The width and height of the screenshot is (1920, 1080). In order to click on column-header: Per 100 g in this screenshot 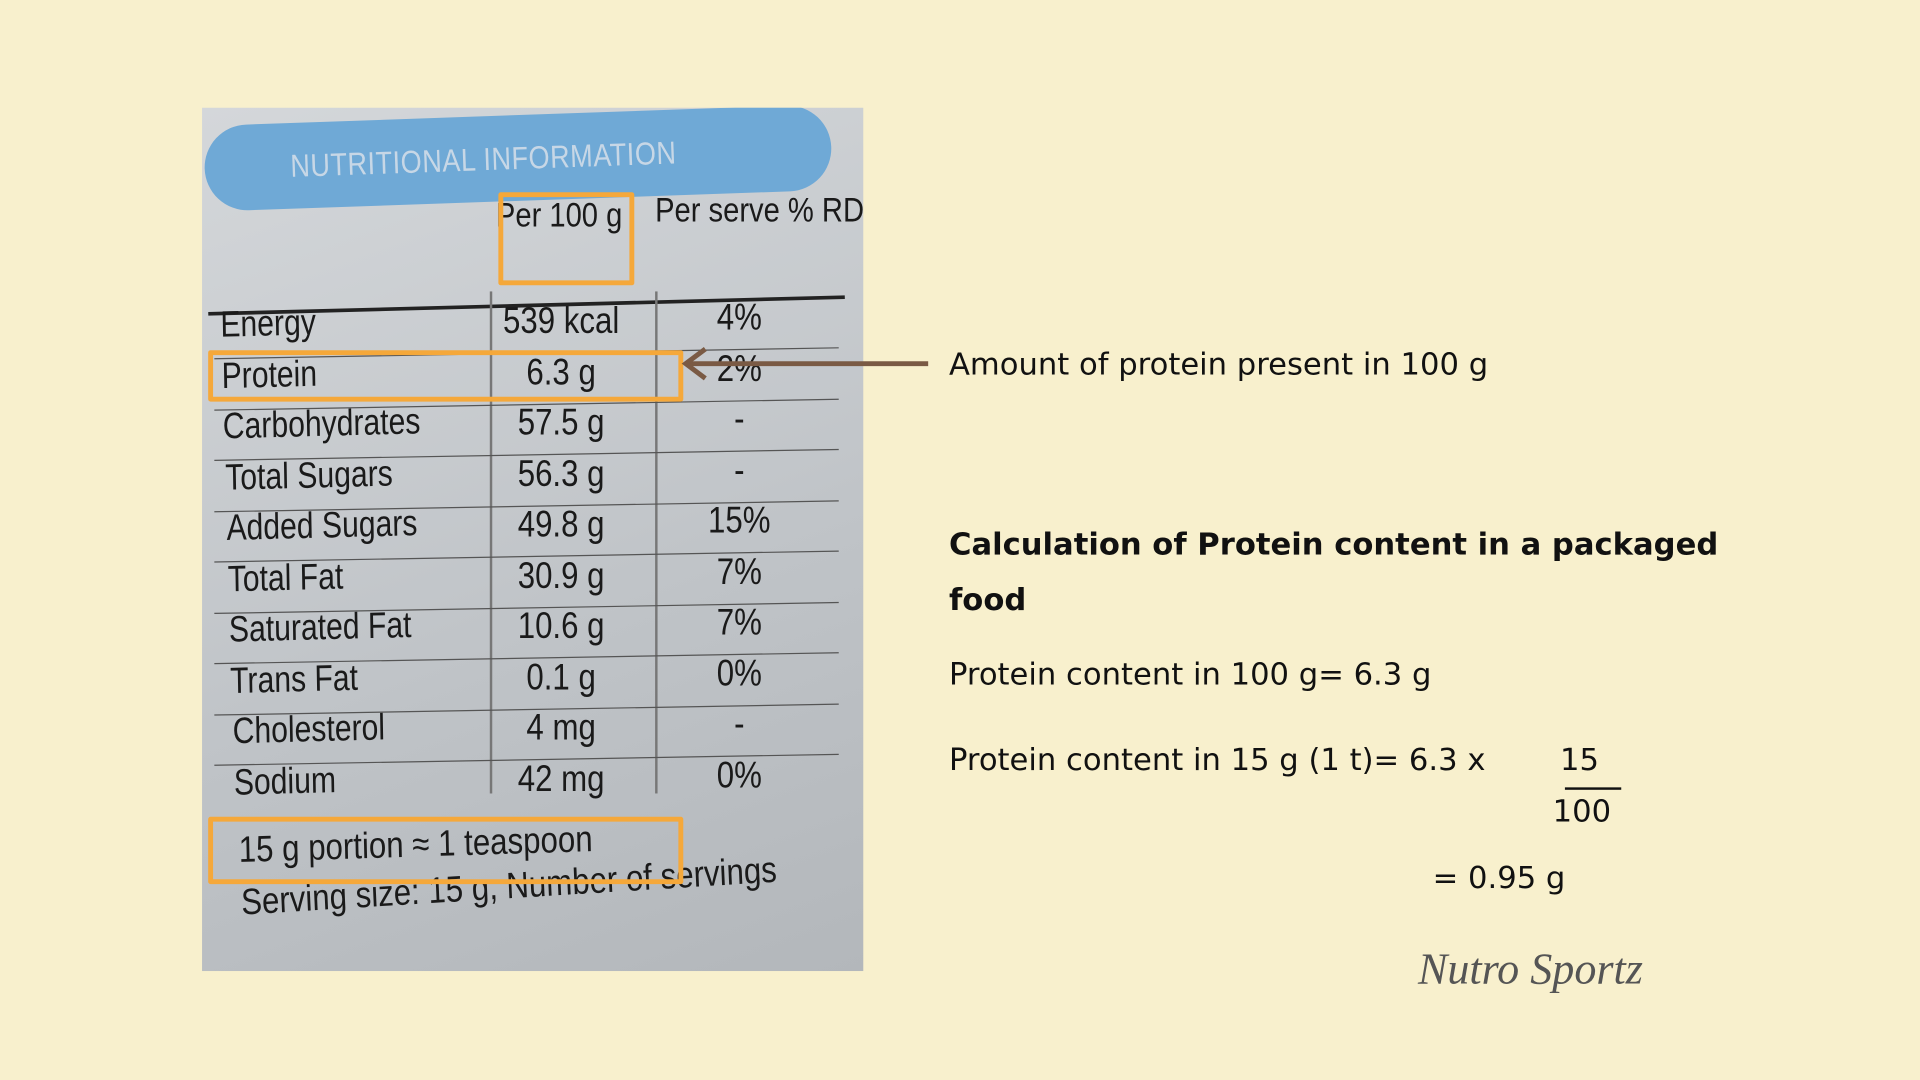, I will do `click(559, 214)`.